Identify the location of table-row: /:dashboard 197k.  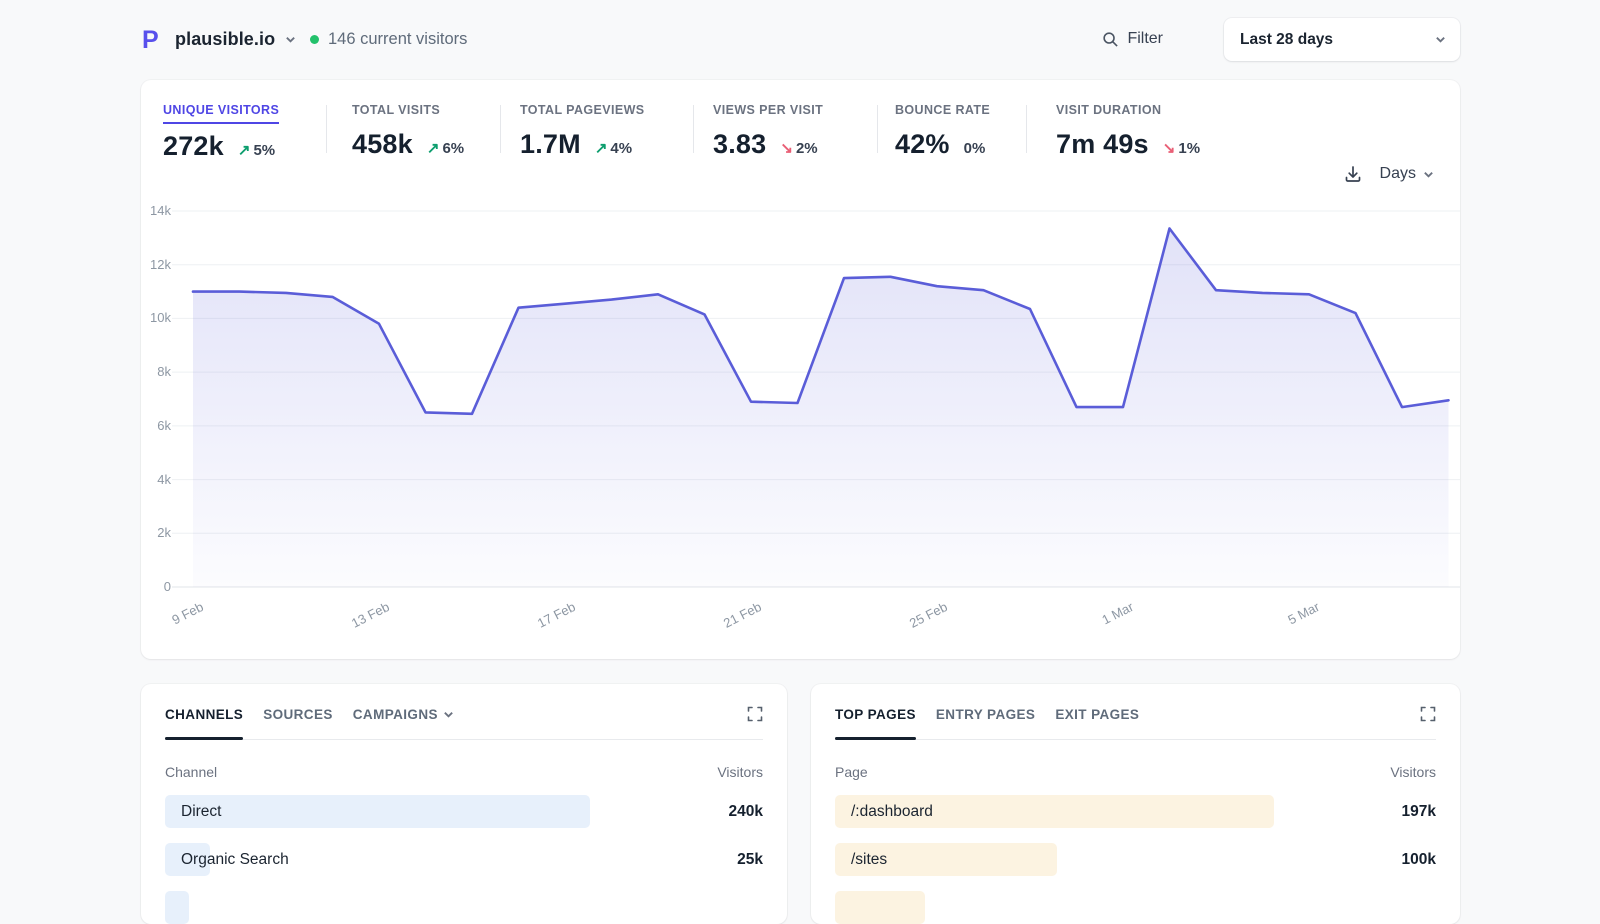
(1135, 811).